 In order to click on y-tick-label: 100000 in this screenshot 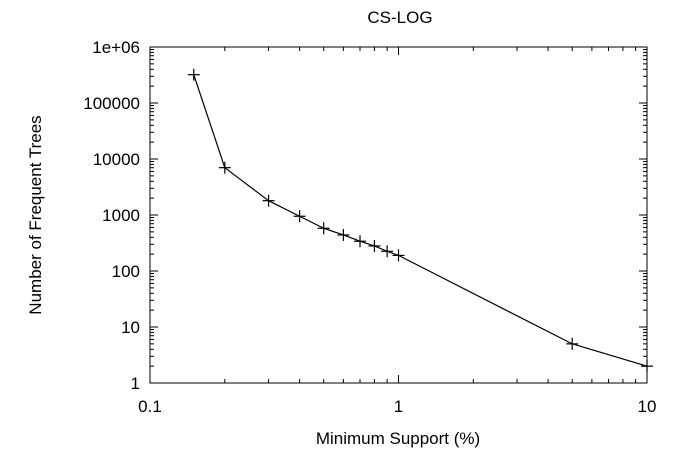, I will do `click(111, 103)`.